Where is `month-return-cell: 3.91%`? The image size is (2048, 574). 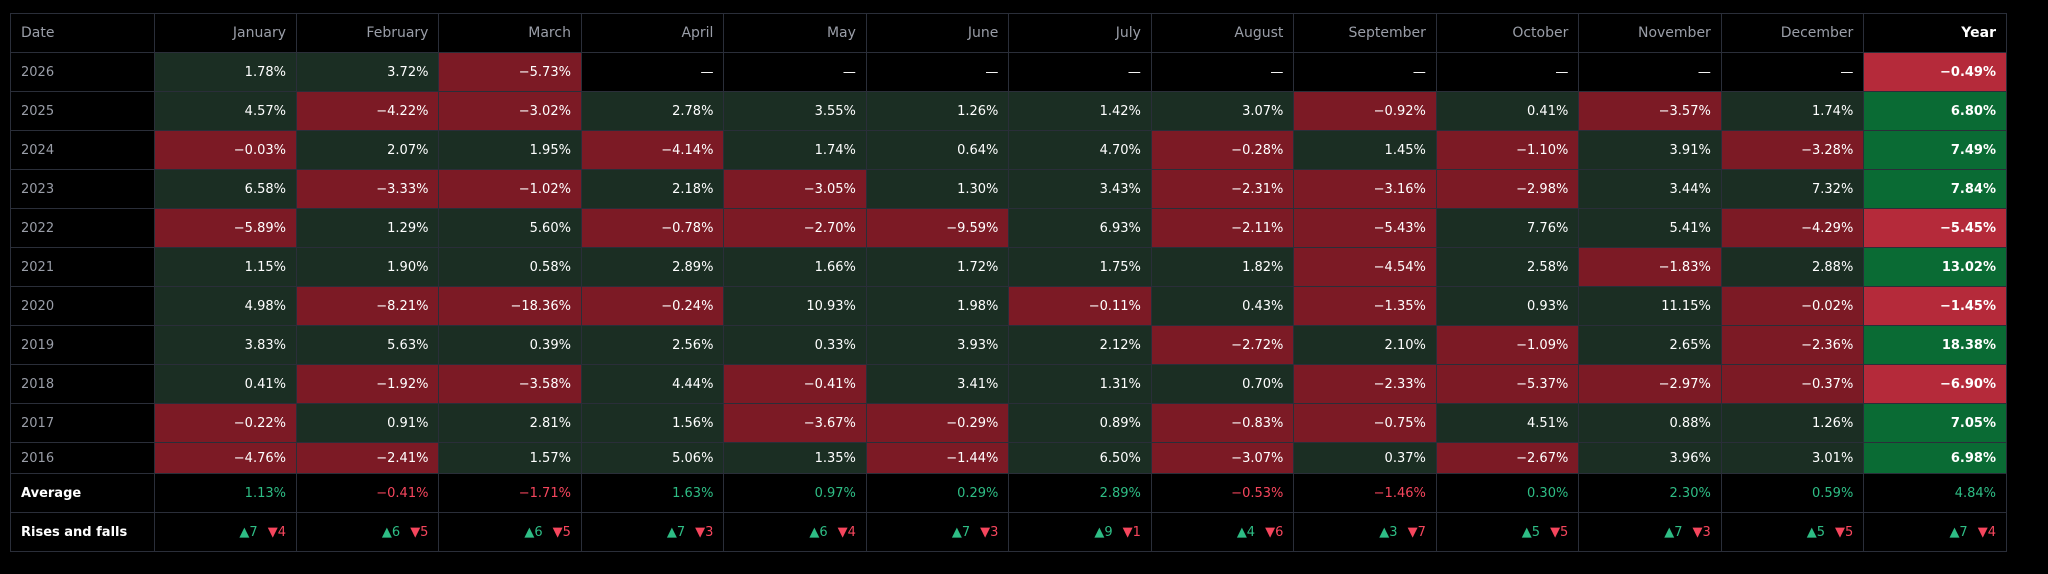 month-return-cell: 3.91% is located at coordinates (1650, 150).